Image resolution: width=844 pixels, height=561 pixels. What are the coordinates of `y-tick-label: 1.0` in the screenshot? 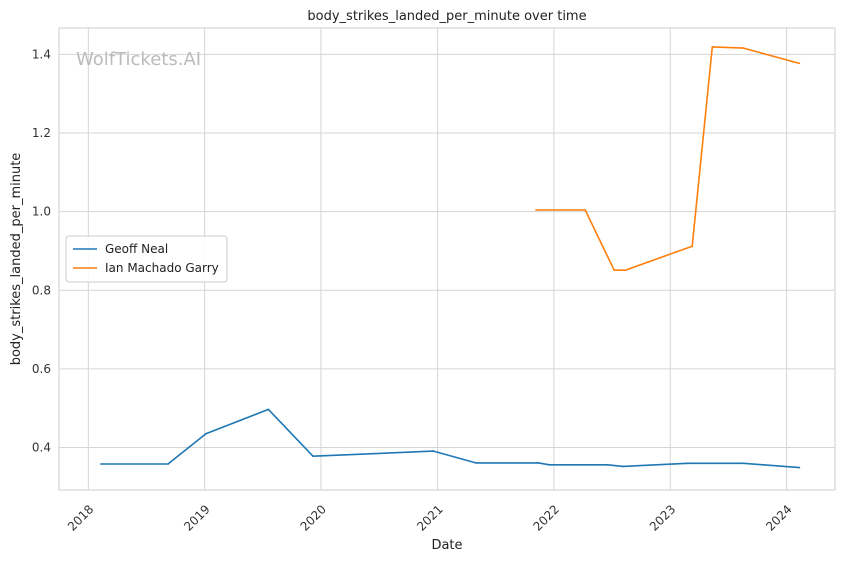 It's located at (41, 212).